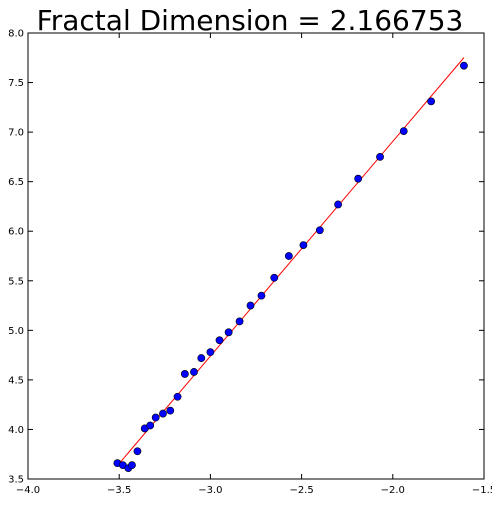 The height and width of the screenshot is (506, 492). What do you see at coordinates (119, 490) in the screenshot?
I see `x-tick-label: −3.5` at bounding box center [119, 490].